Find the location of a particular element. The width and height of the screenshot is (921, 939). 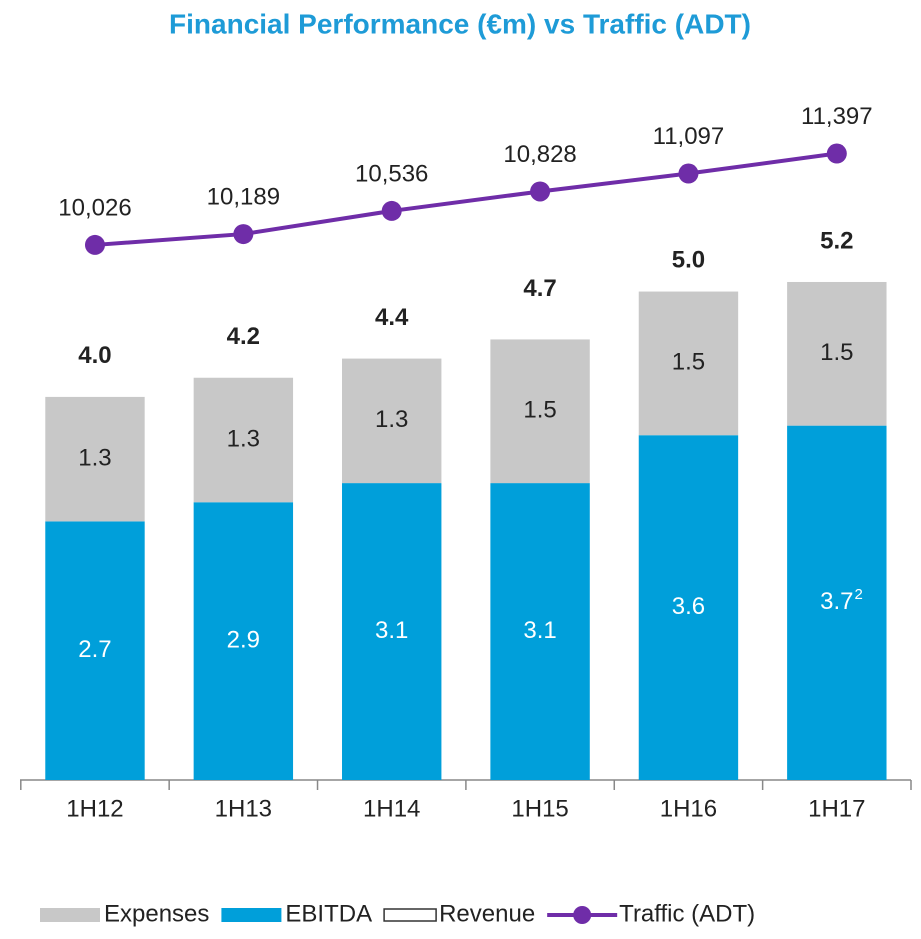

traffic-label: 10,026 is located at coordinates (94, 207).